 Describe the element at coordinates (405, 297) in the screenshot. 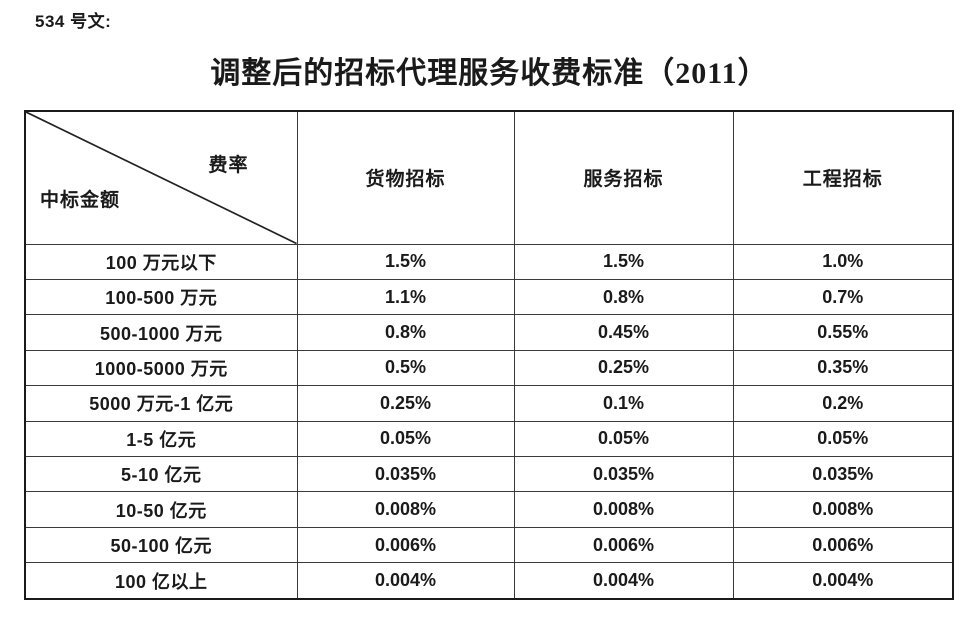

I see `fee-value: 1.1%` at that location.